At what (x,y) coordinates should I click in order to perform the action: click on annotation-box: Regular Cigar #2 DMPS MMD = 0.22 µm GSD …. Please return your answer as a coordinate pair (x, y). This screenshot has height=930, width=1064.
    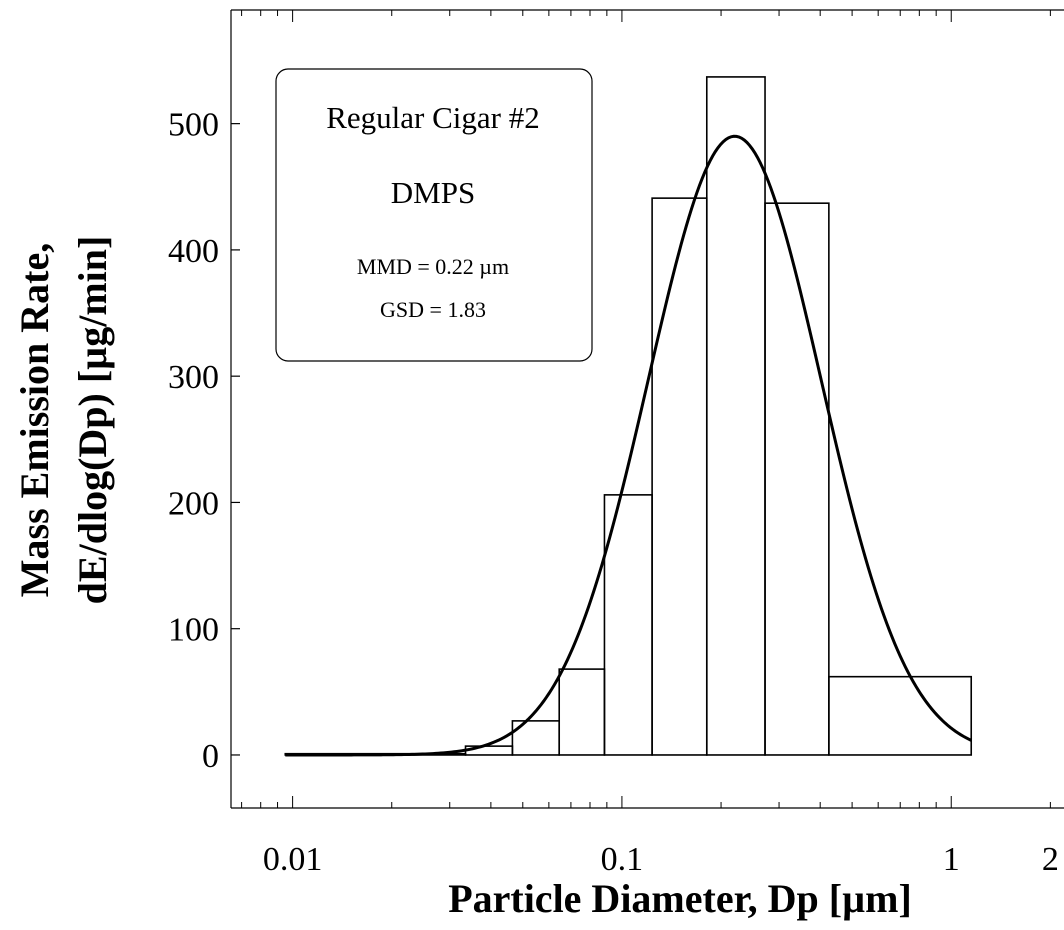
    Looking at the image, I should click on (434, 215).